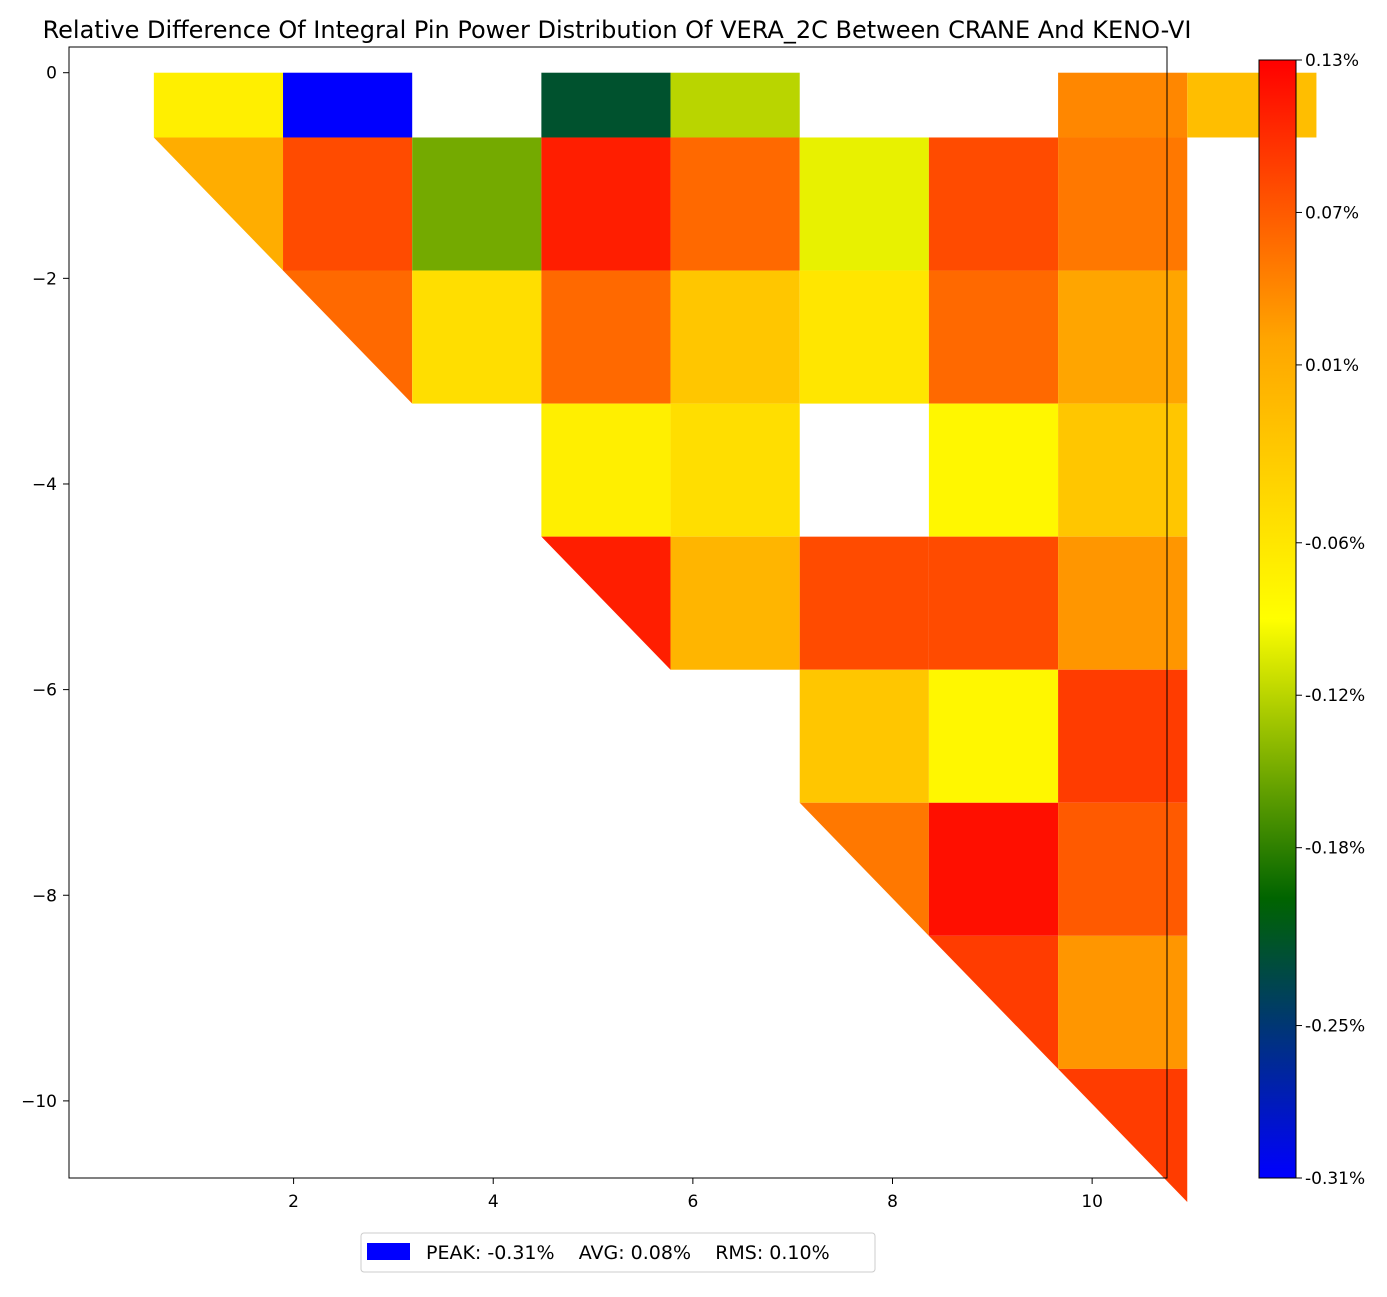  I want to click on x-tick-label: 8, so click(892, 1202).